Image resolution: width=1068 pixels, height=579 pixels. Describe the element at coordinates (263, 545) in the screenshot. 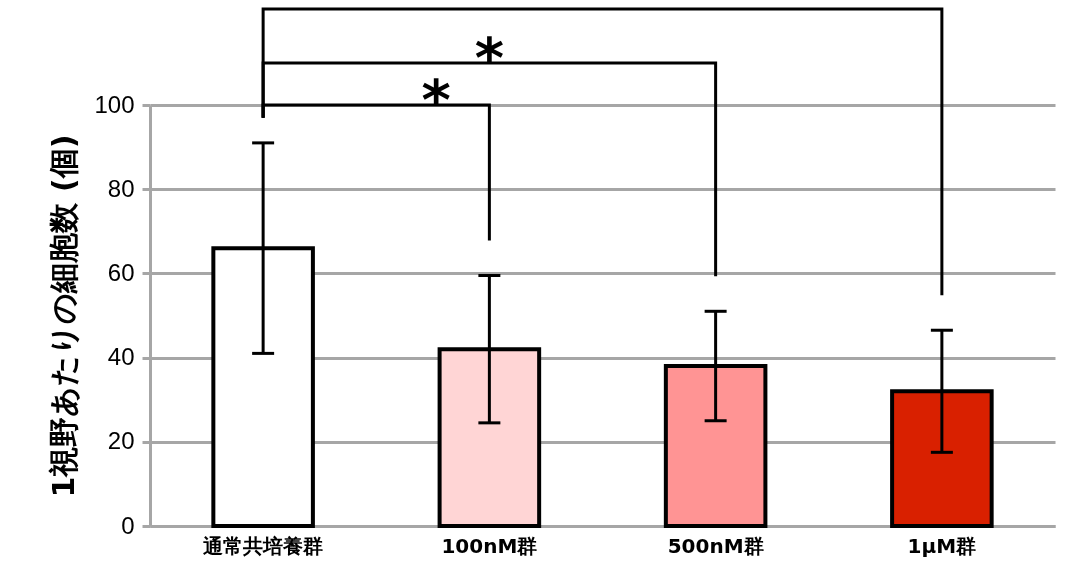

I see `x-tick-label: 通常共培養群` at that location.